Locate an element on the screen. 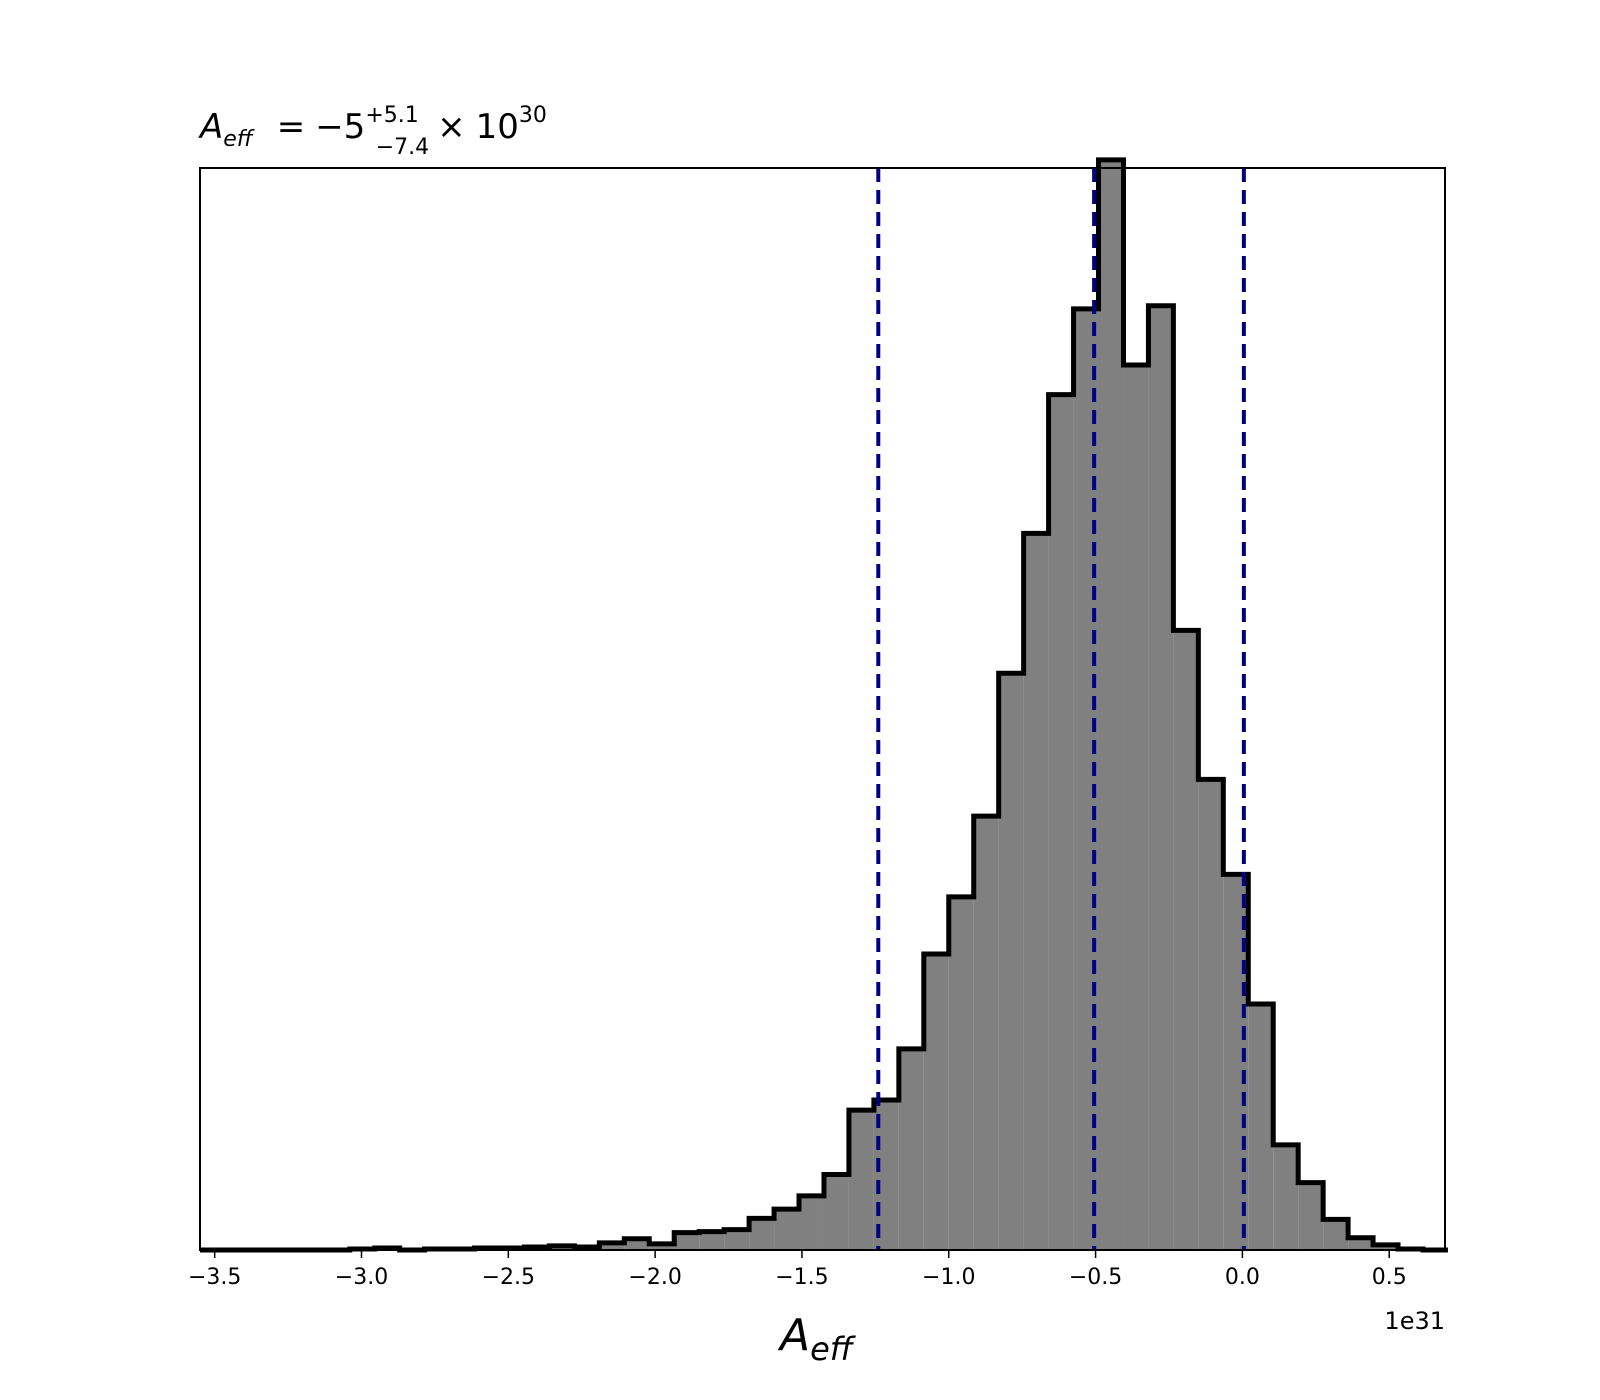  x-offset-label: 1e31 is located at coordinates (1414, 1321).